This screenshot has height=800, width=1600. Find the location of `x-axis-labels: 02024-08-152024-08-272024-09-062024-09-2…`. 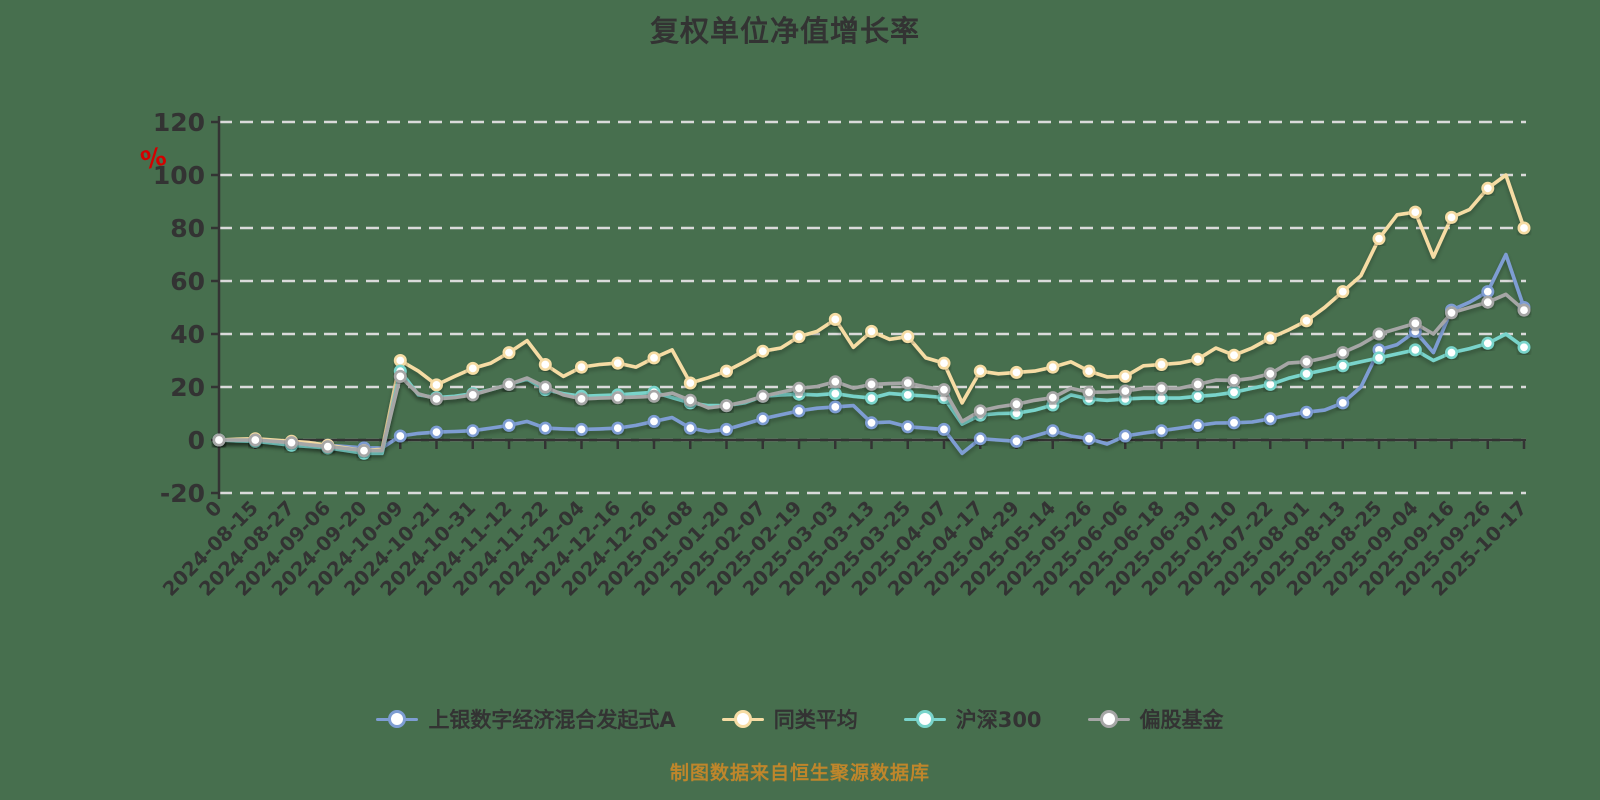

x-axis-labels: 02024-08-152024-08-272024-09-062024-09-2… is located at coordinates (844, 548).